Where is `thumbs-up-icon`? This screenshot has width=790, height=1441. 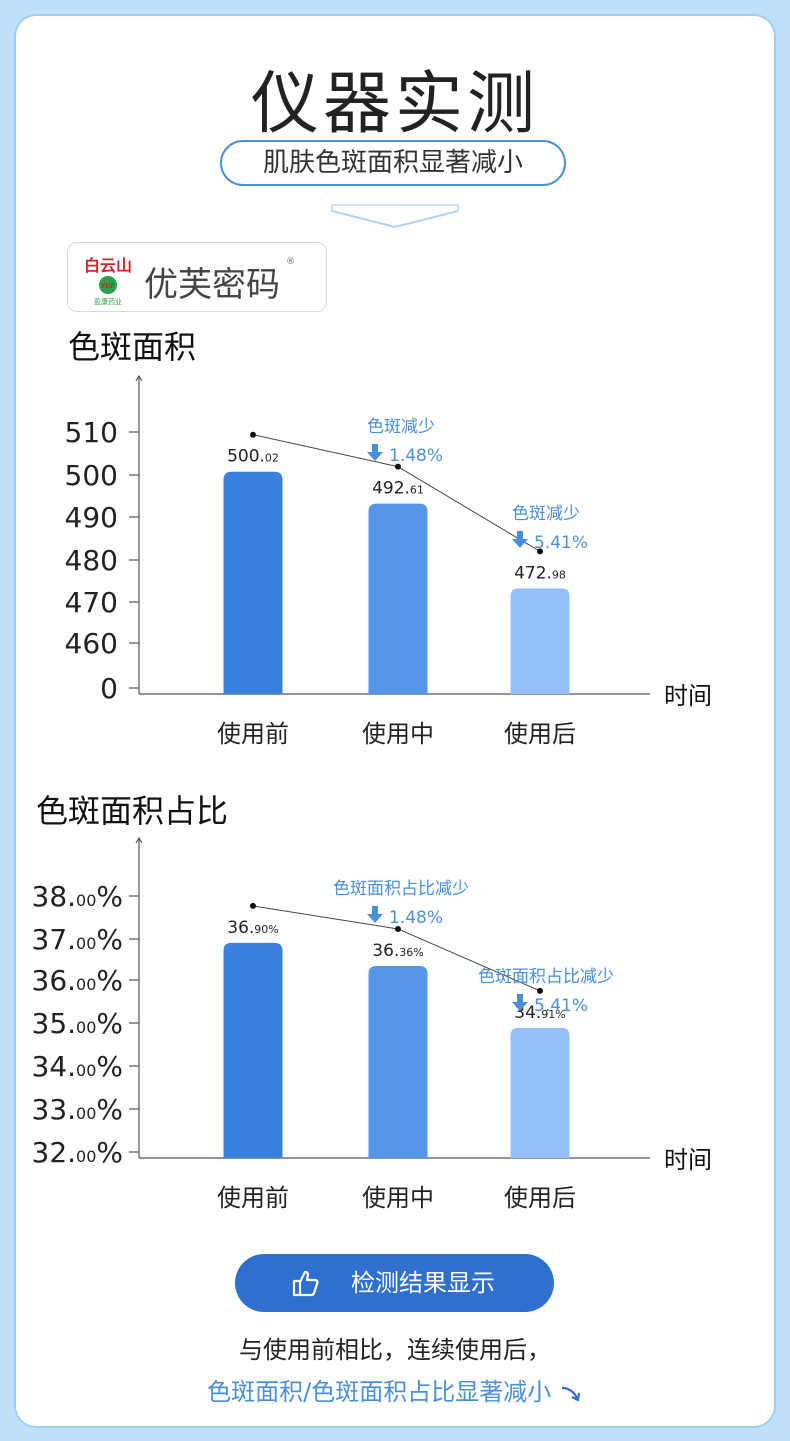
thumbs-up-icon is located at coordinates (305, 1283).